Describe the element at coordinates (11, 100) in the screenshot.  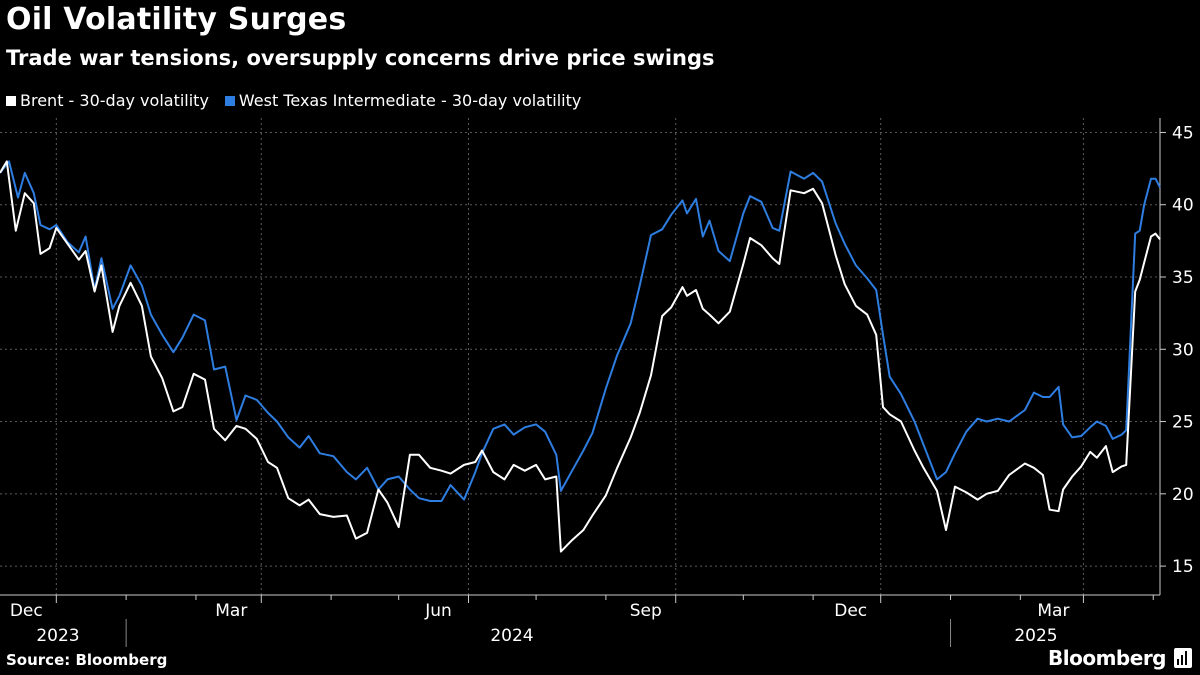
I see `legend-swatch-brent` at that location.